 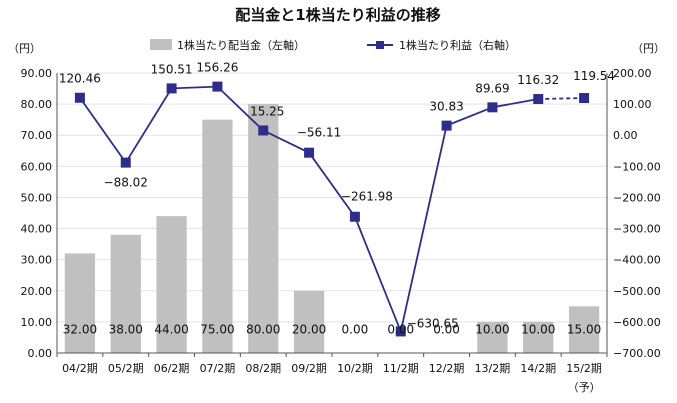 I want to click on eps-value-label: 156.26, so click(x=217, y=68).